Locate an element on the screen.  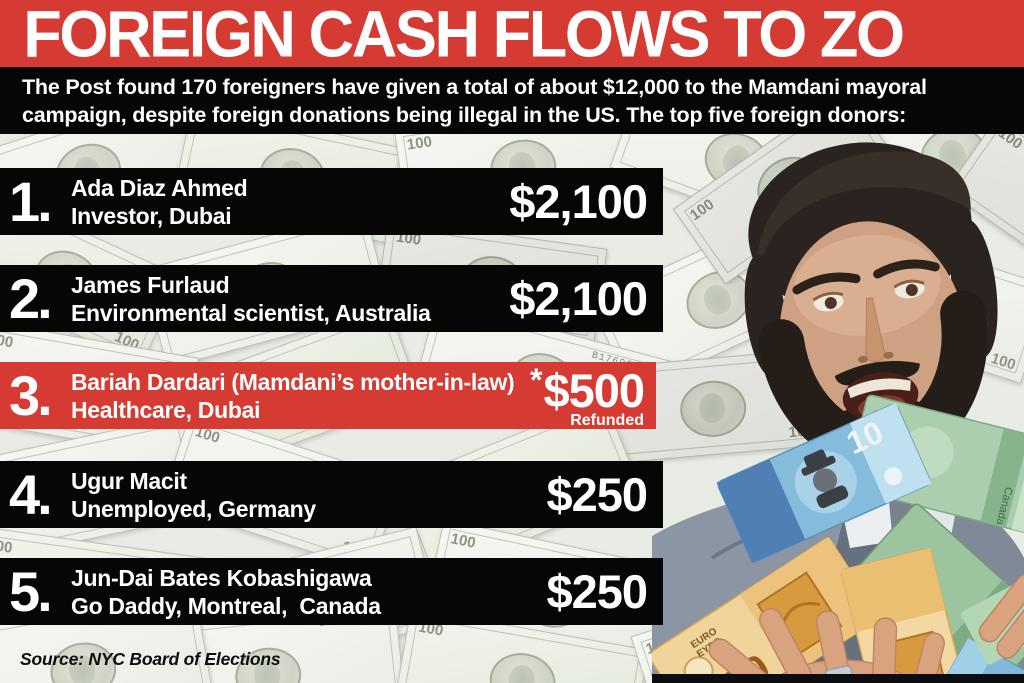
rank-number: 2. is located at coordinates (31, 298).